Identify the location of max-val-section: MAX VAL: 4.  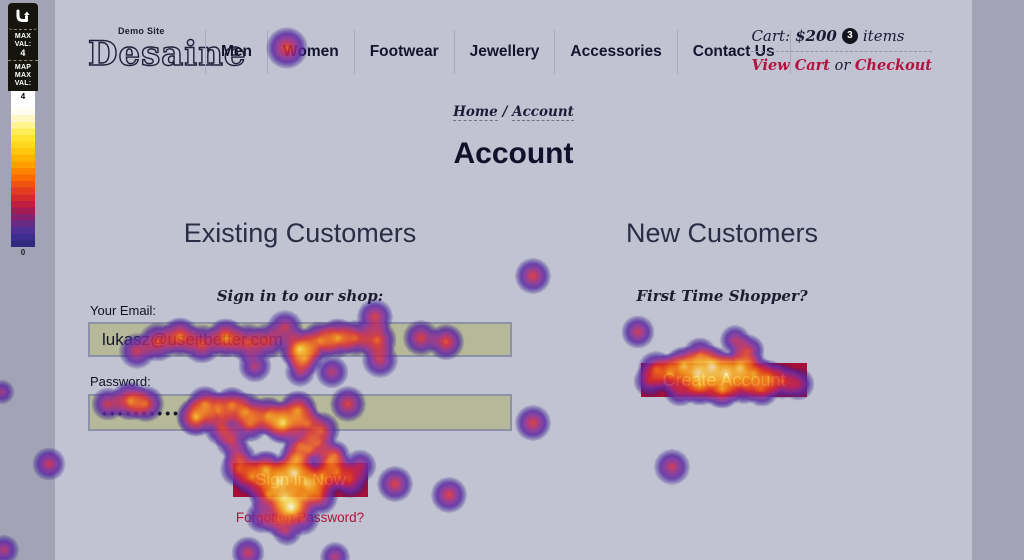
(23, 45).